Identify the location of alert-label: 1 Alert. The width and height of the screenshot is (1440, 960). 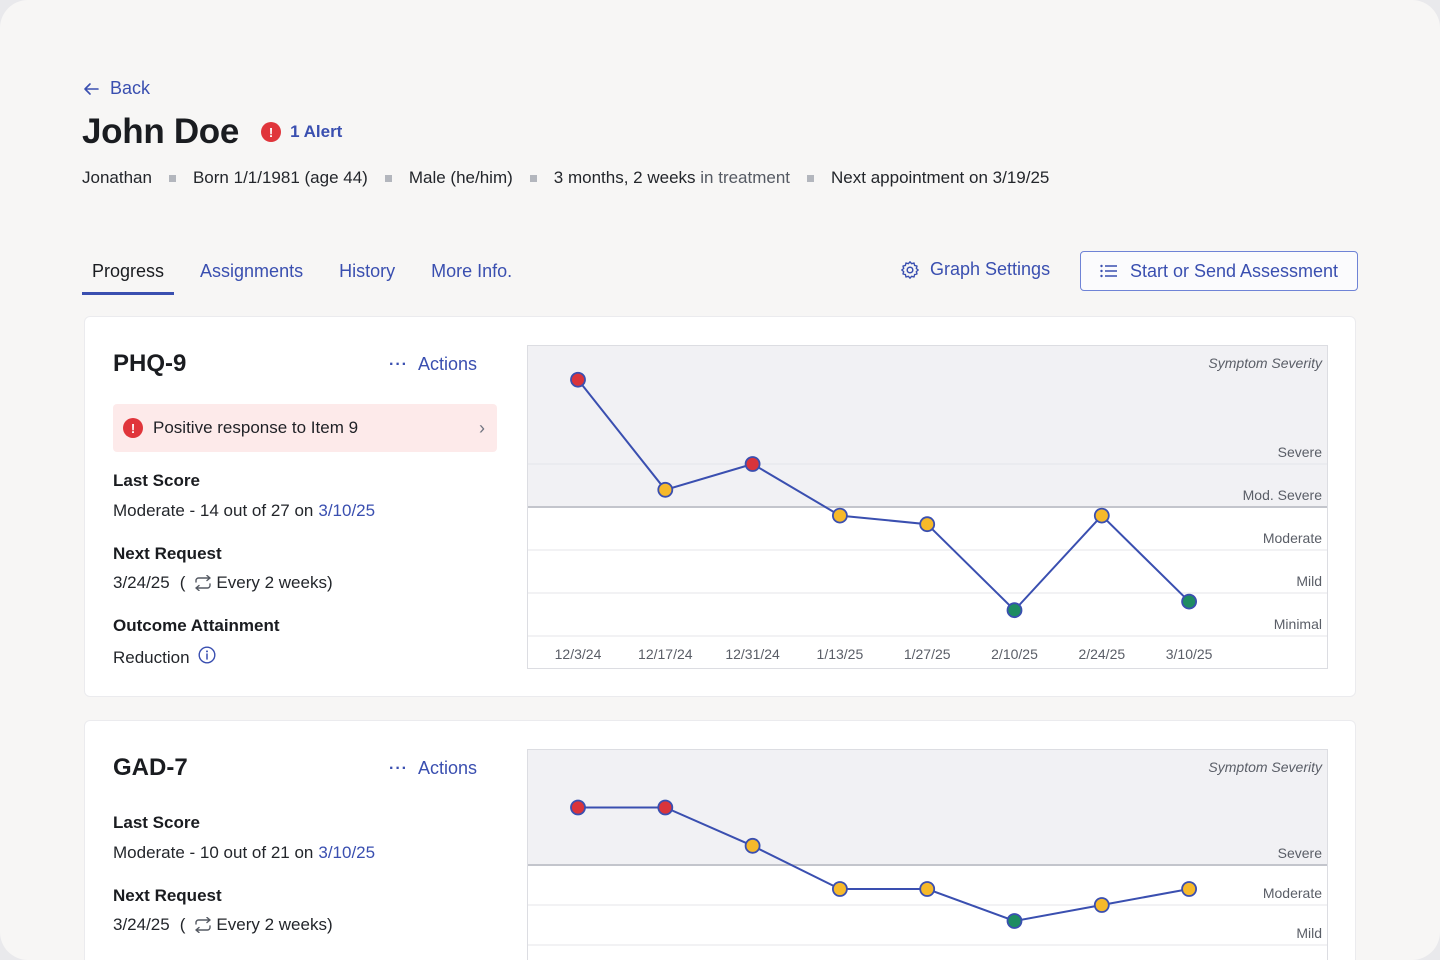
(316, 131).